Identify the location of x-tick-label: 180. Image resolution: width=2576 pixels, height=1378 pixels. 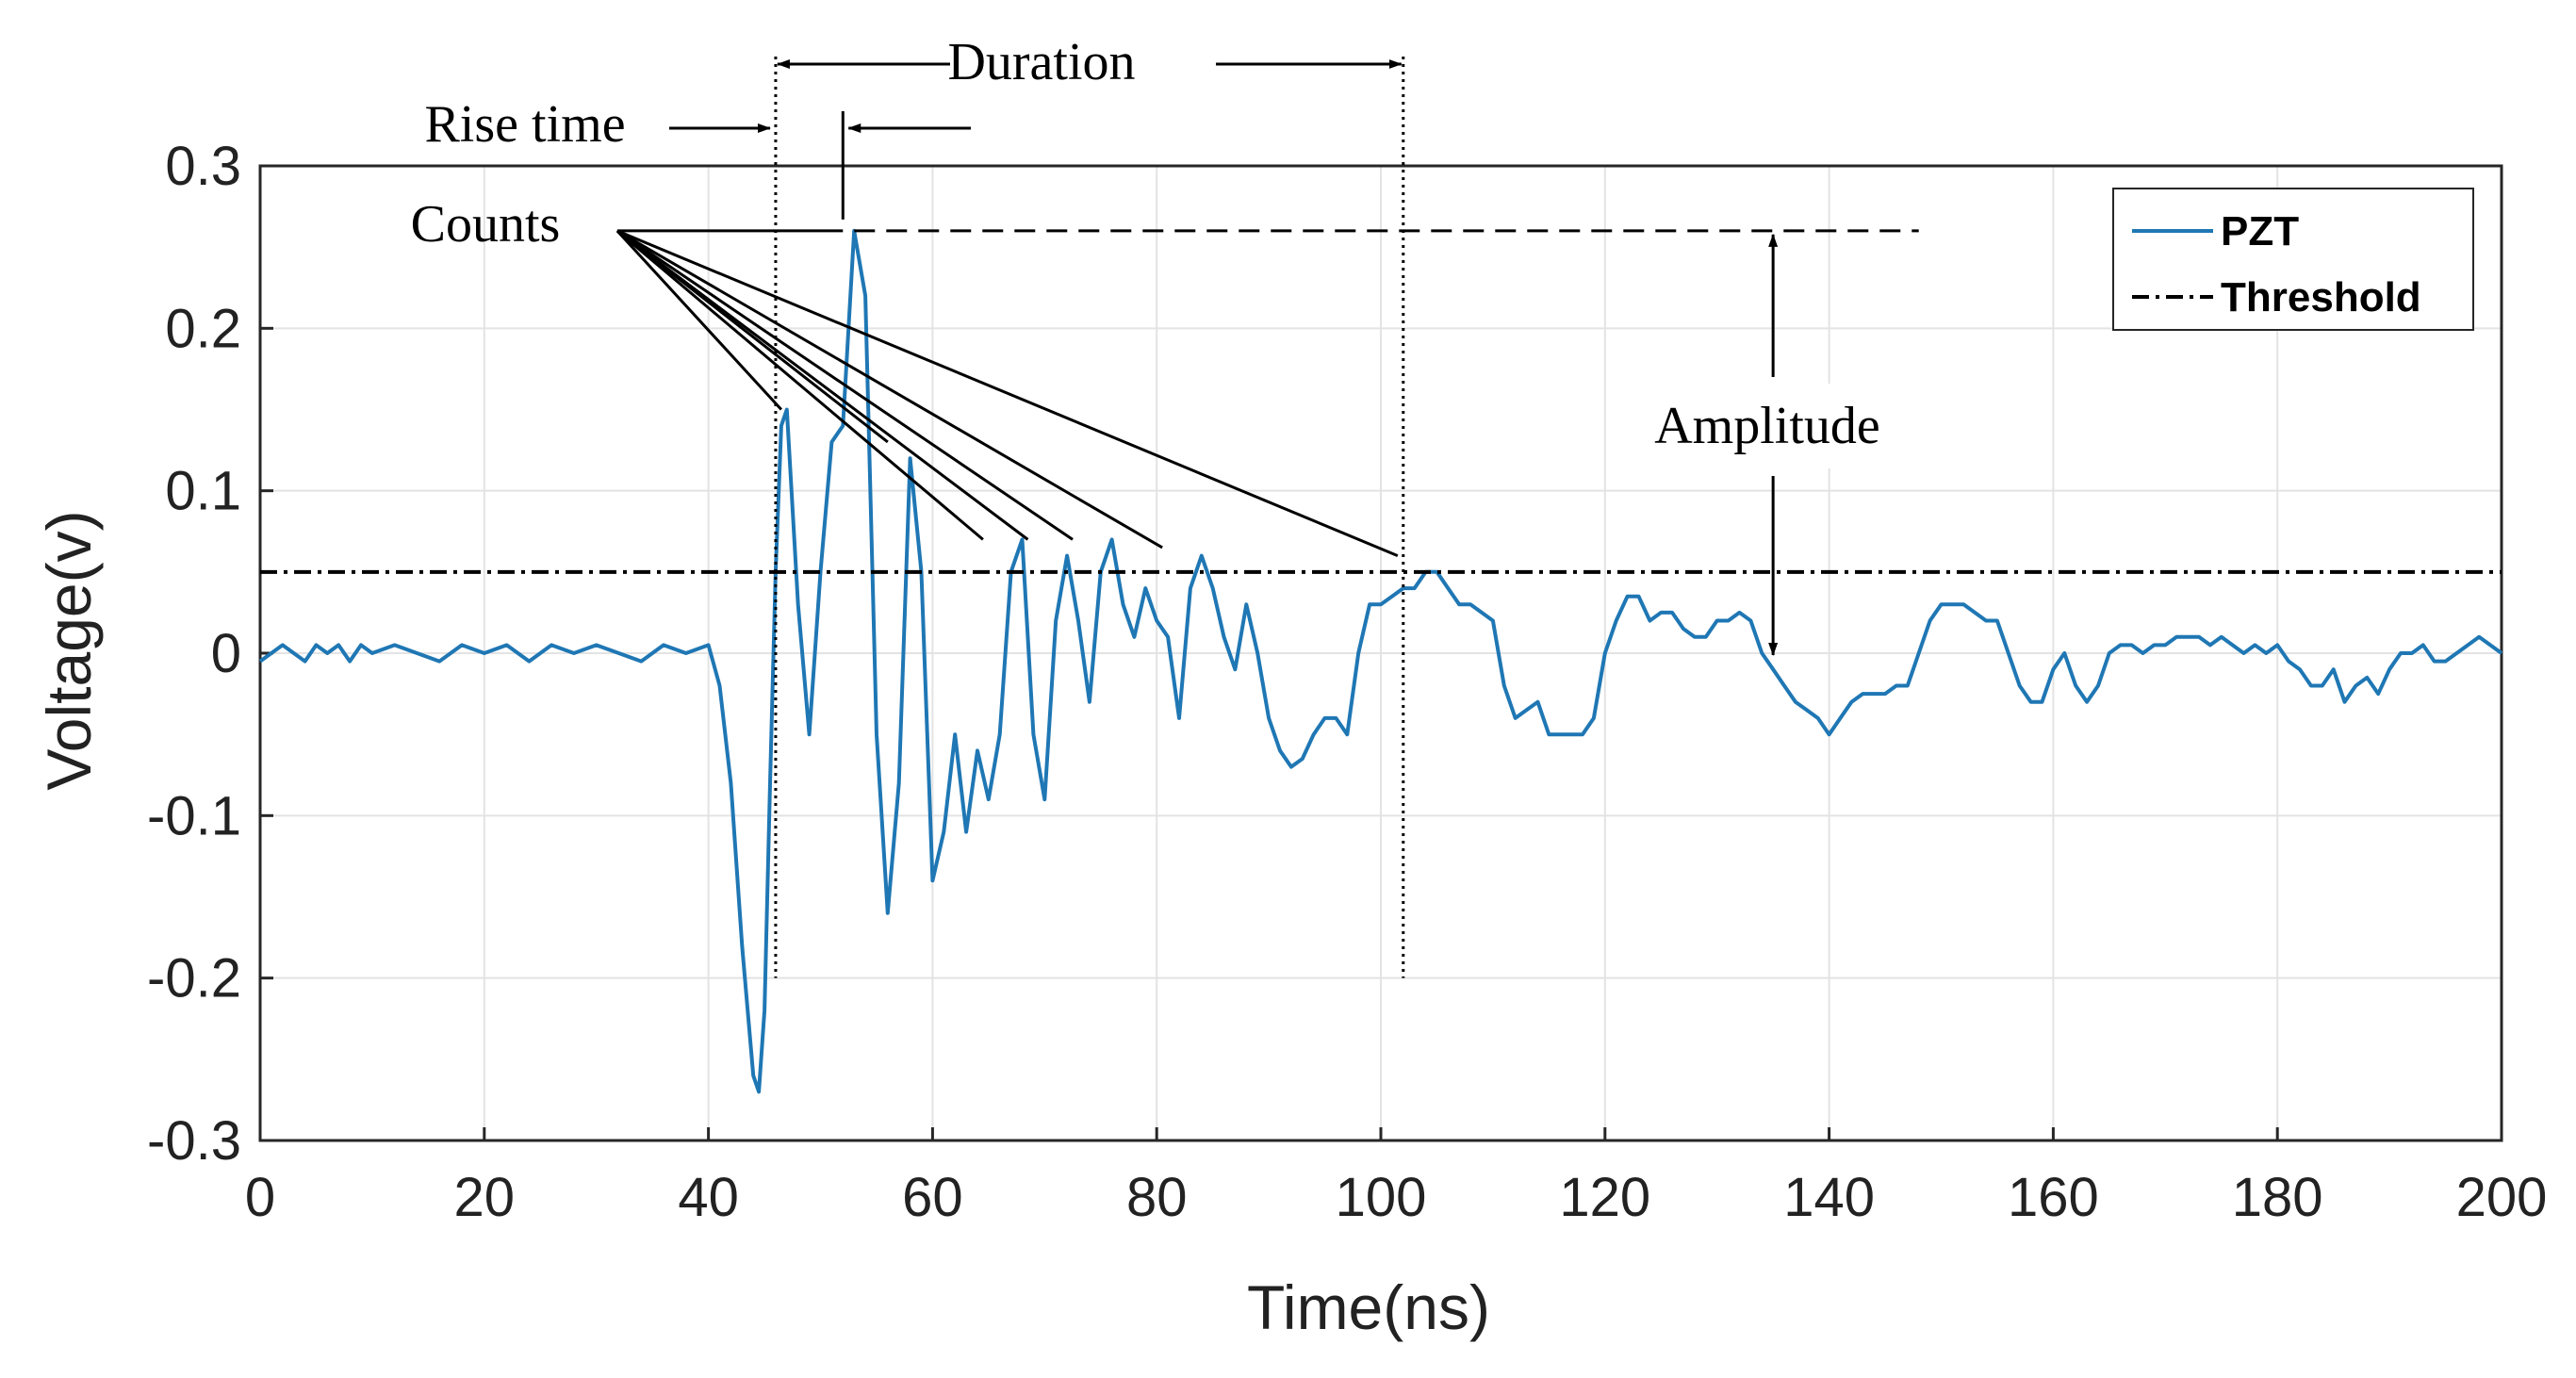
(2277, 1197).